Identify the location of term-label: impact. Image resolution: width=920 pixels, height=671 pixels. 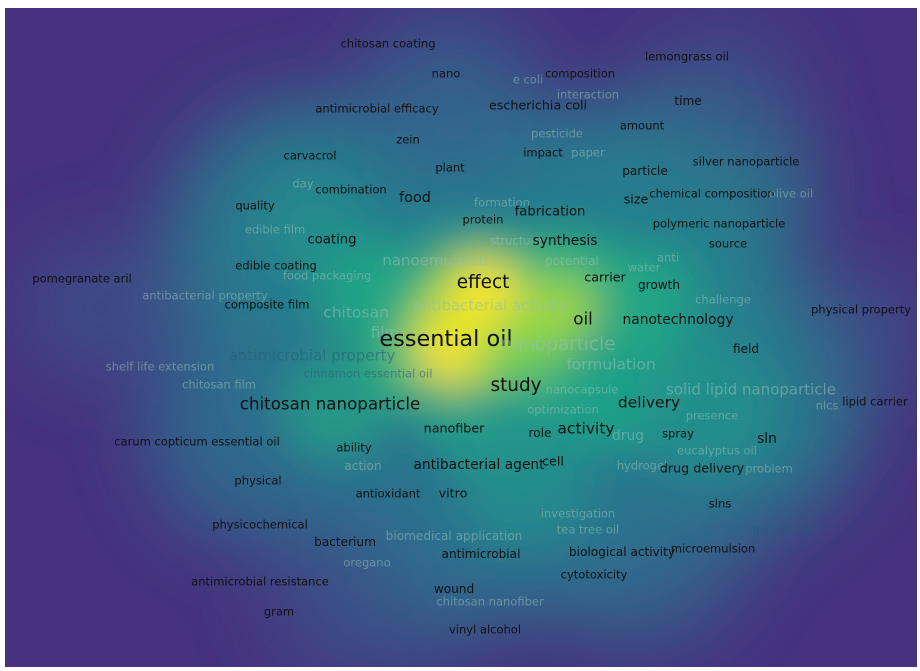
(543, 152).